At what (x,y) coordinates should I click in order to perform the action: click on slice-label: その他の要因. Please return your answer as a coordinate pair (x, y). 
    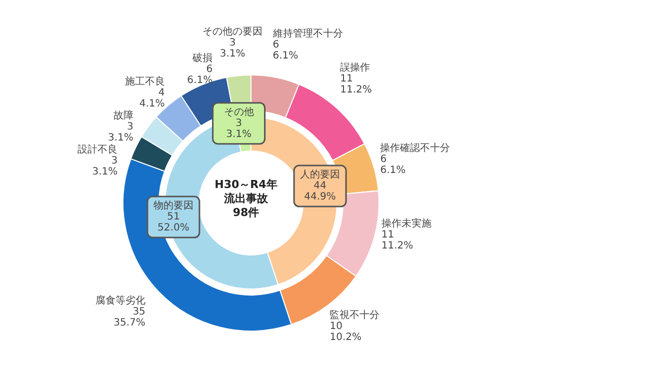
    Looking at the image, I should click on (232, 32).